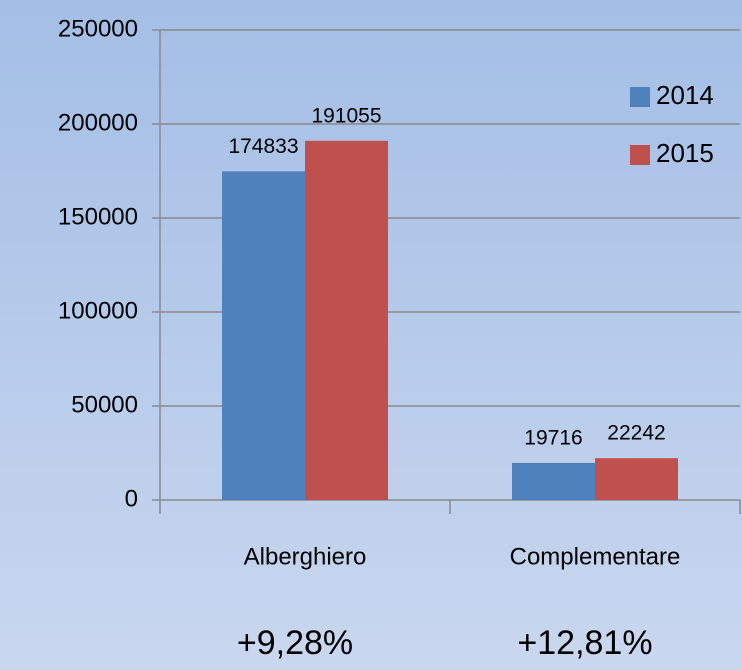  I want to click on annotation: +9,28%, so click(295, 643).